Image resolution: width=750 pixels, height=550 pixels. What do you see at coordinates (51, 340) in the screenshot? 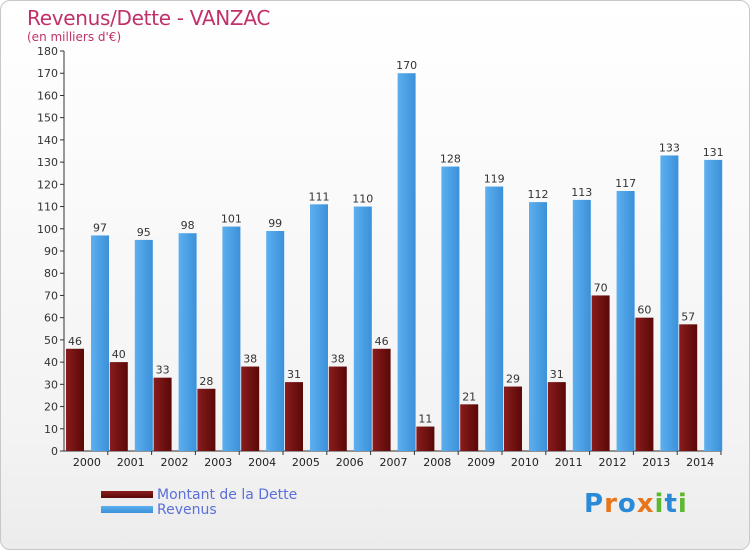
I see `y-tick-label: 50` at bounding box center [51, 340].